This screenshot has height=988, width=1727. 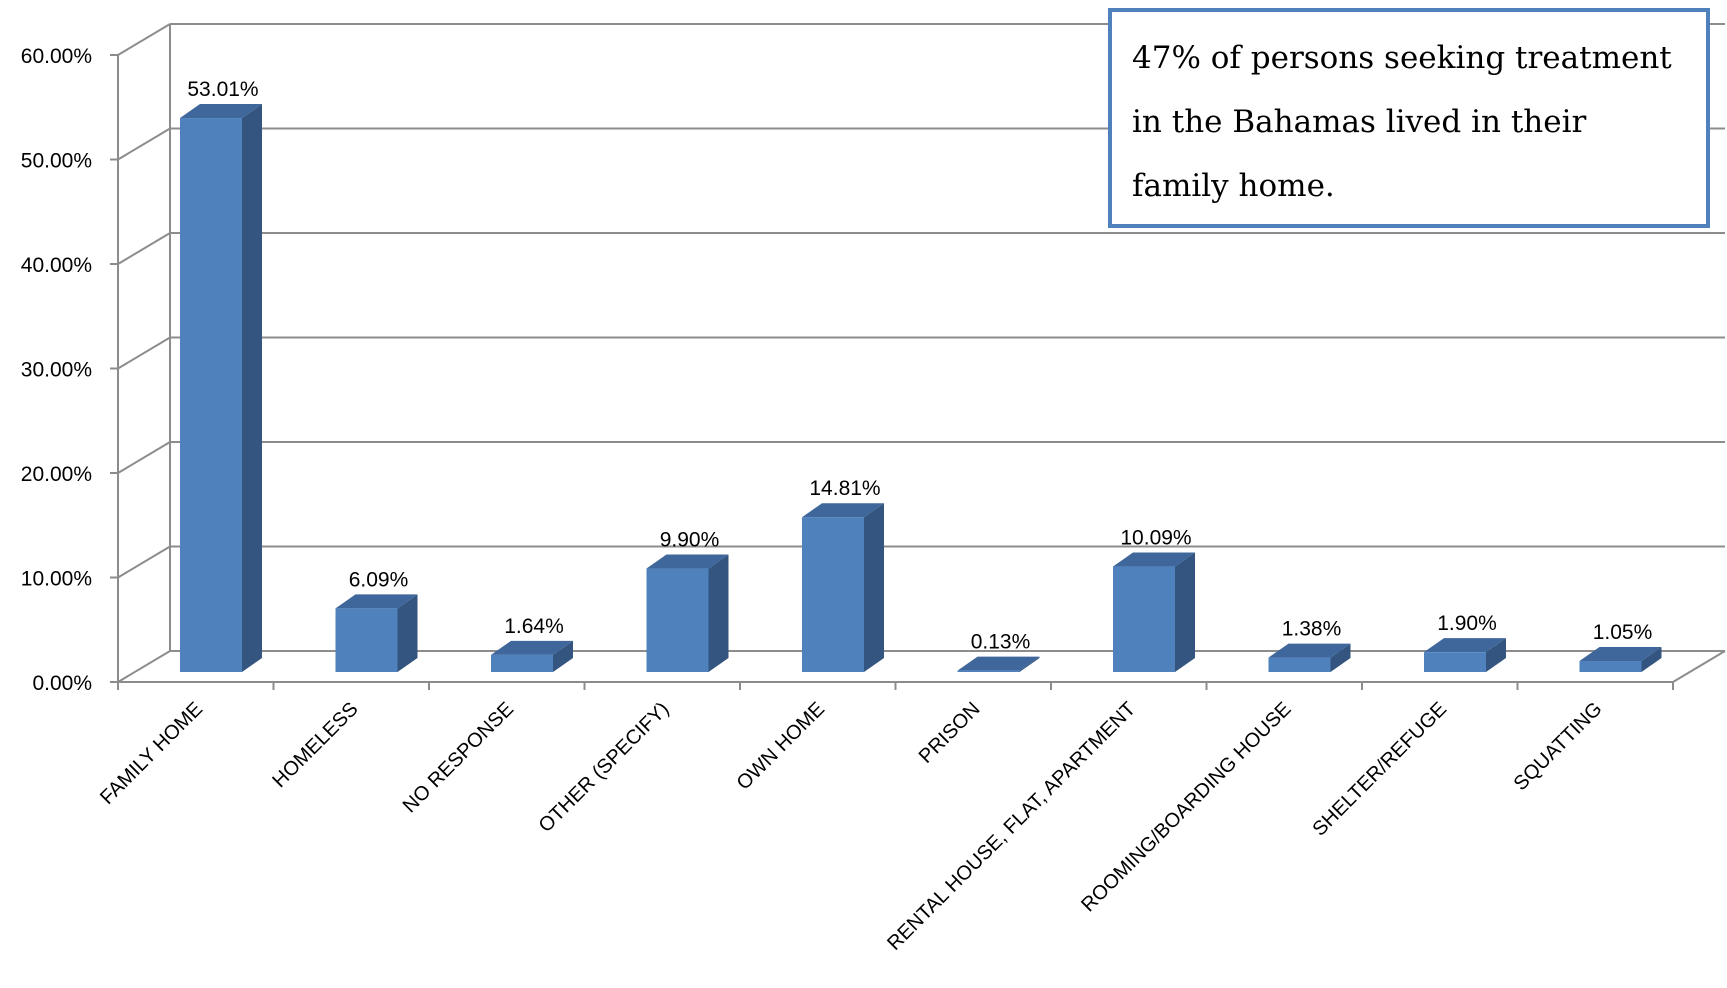 I want to click on category-label: OWN HOME, so click(x=781, y=746).